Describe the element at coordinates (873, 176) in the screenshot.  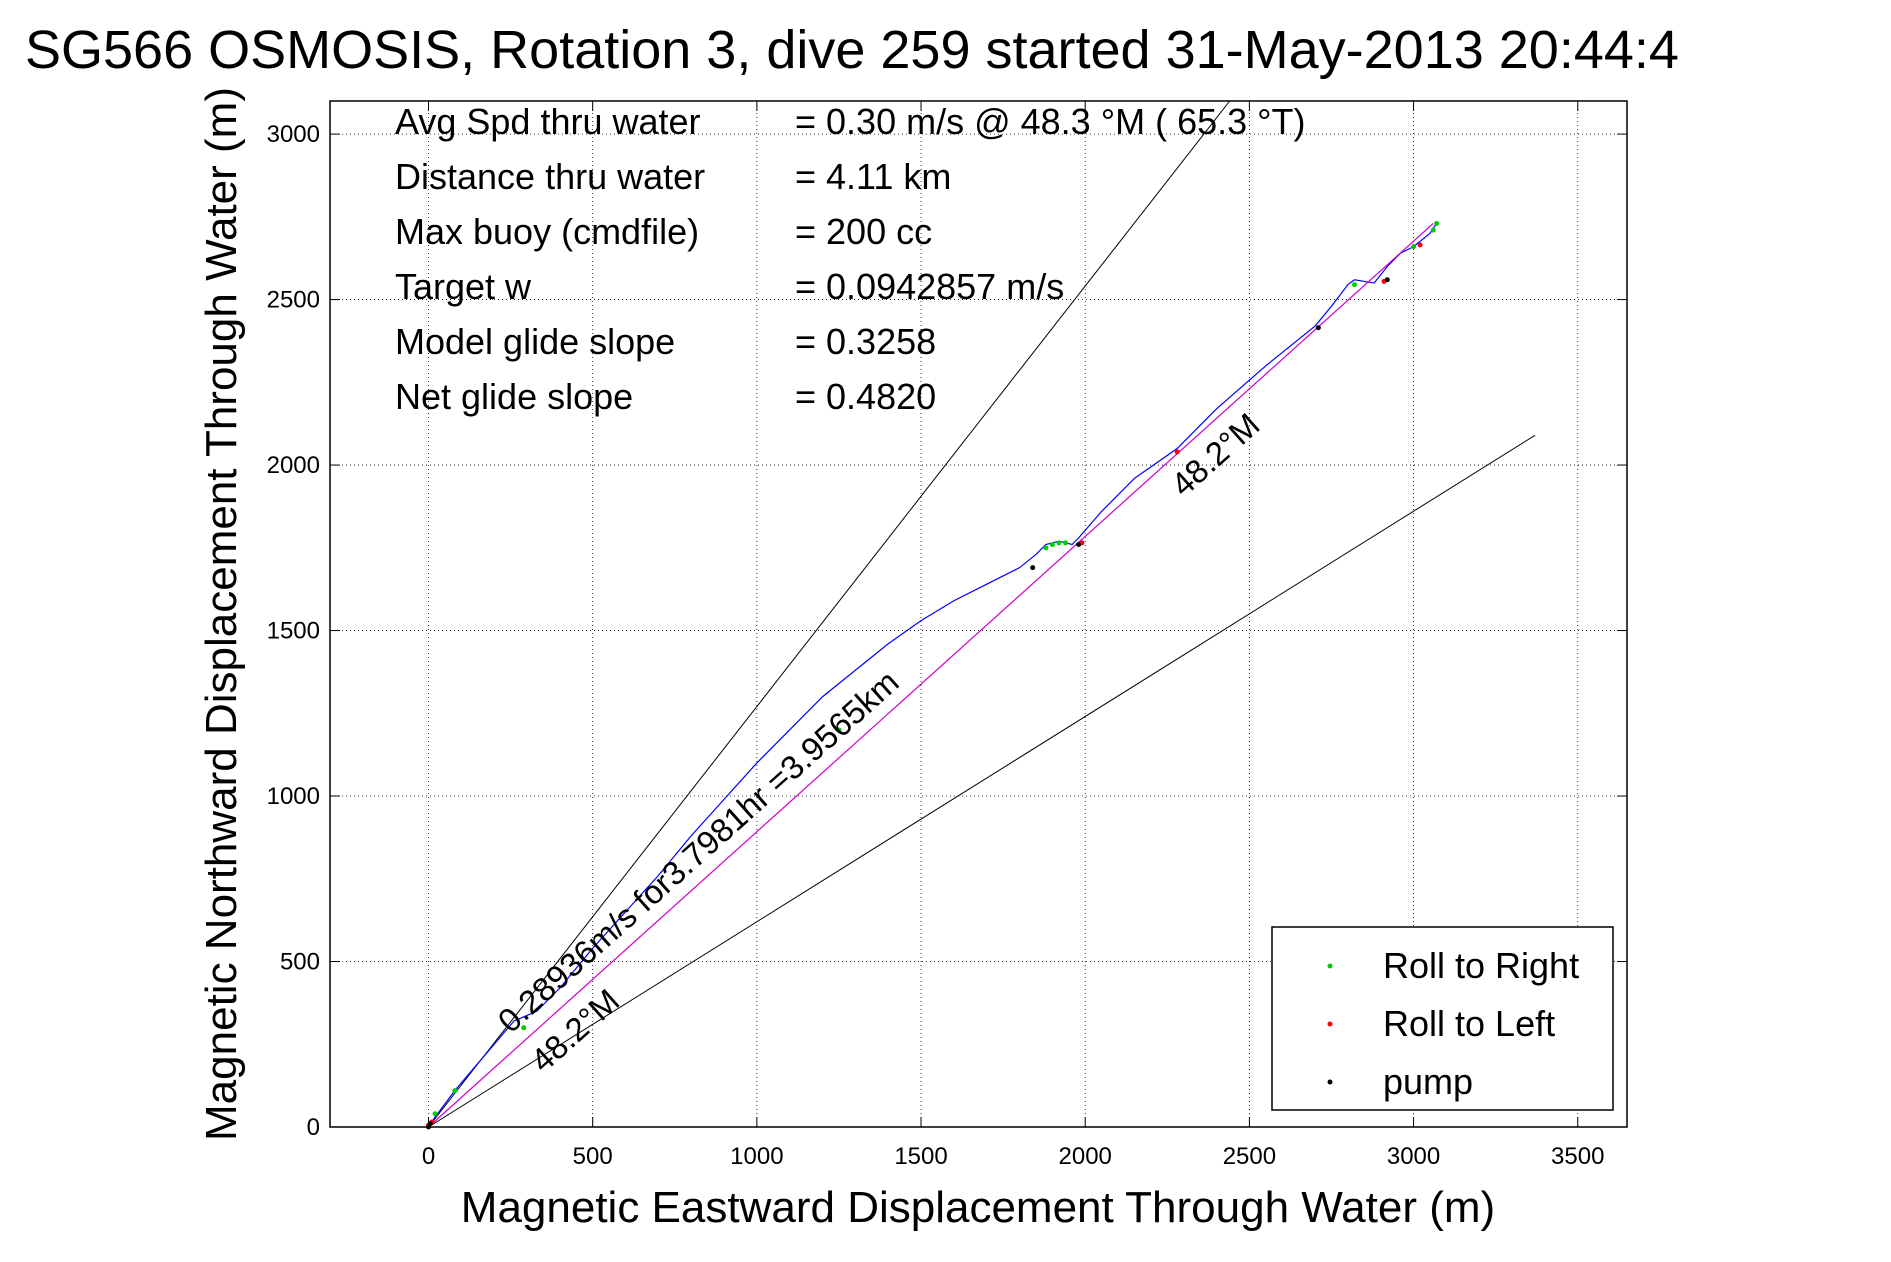
I see `info-value: = 4.11 km` at that location.